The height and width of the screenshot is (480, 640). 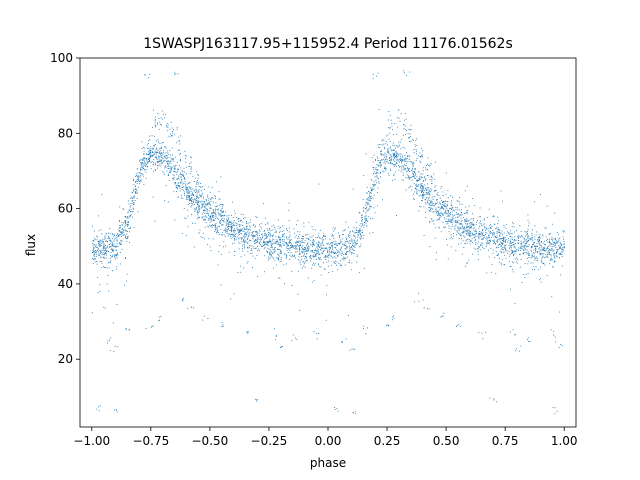 I want to click on y-tick-label: 40, so click(x=65, y=284).